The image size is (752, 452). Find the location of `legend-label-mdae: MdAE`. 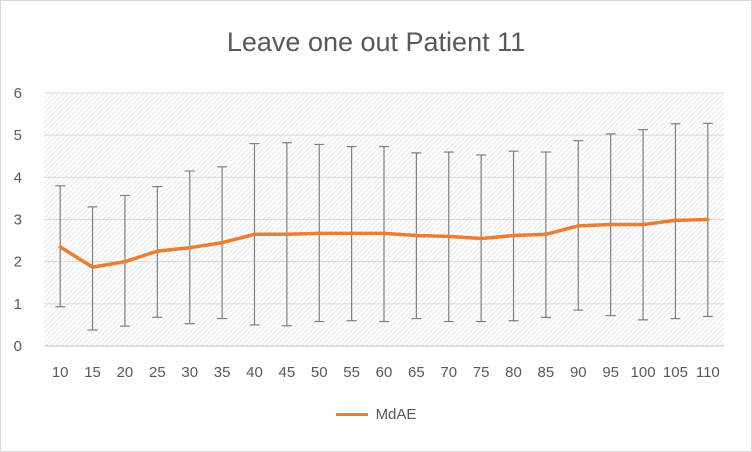

legend-label-mdae: MdAE is located at coordinates (396, 414).